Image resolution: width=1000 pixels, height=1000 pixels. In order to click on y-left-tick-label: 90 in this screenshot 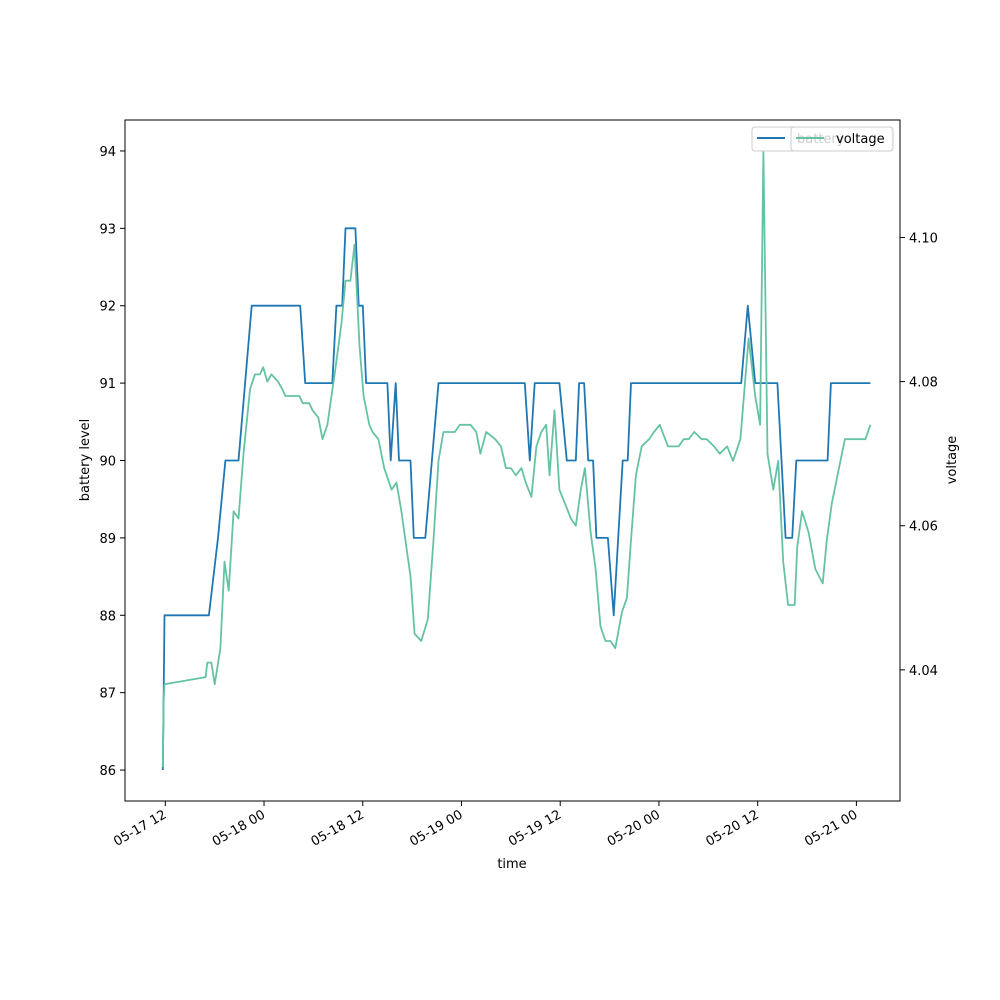, I will do `click(107, 462)`.